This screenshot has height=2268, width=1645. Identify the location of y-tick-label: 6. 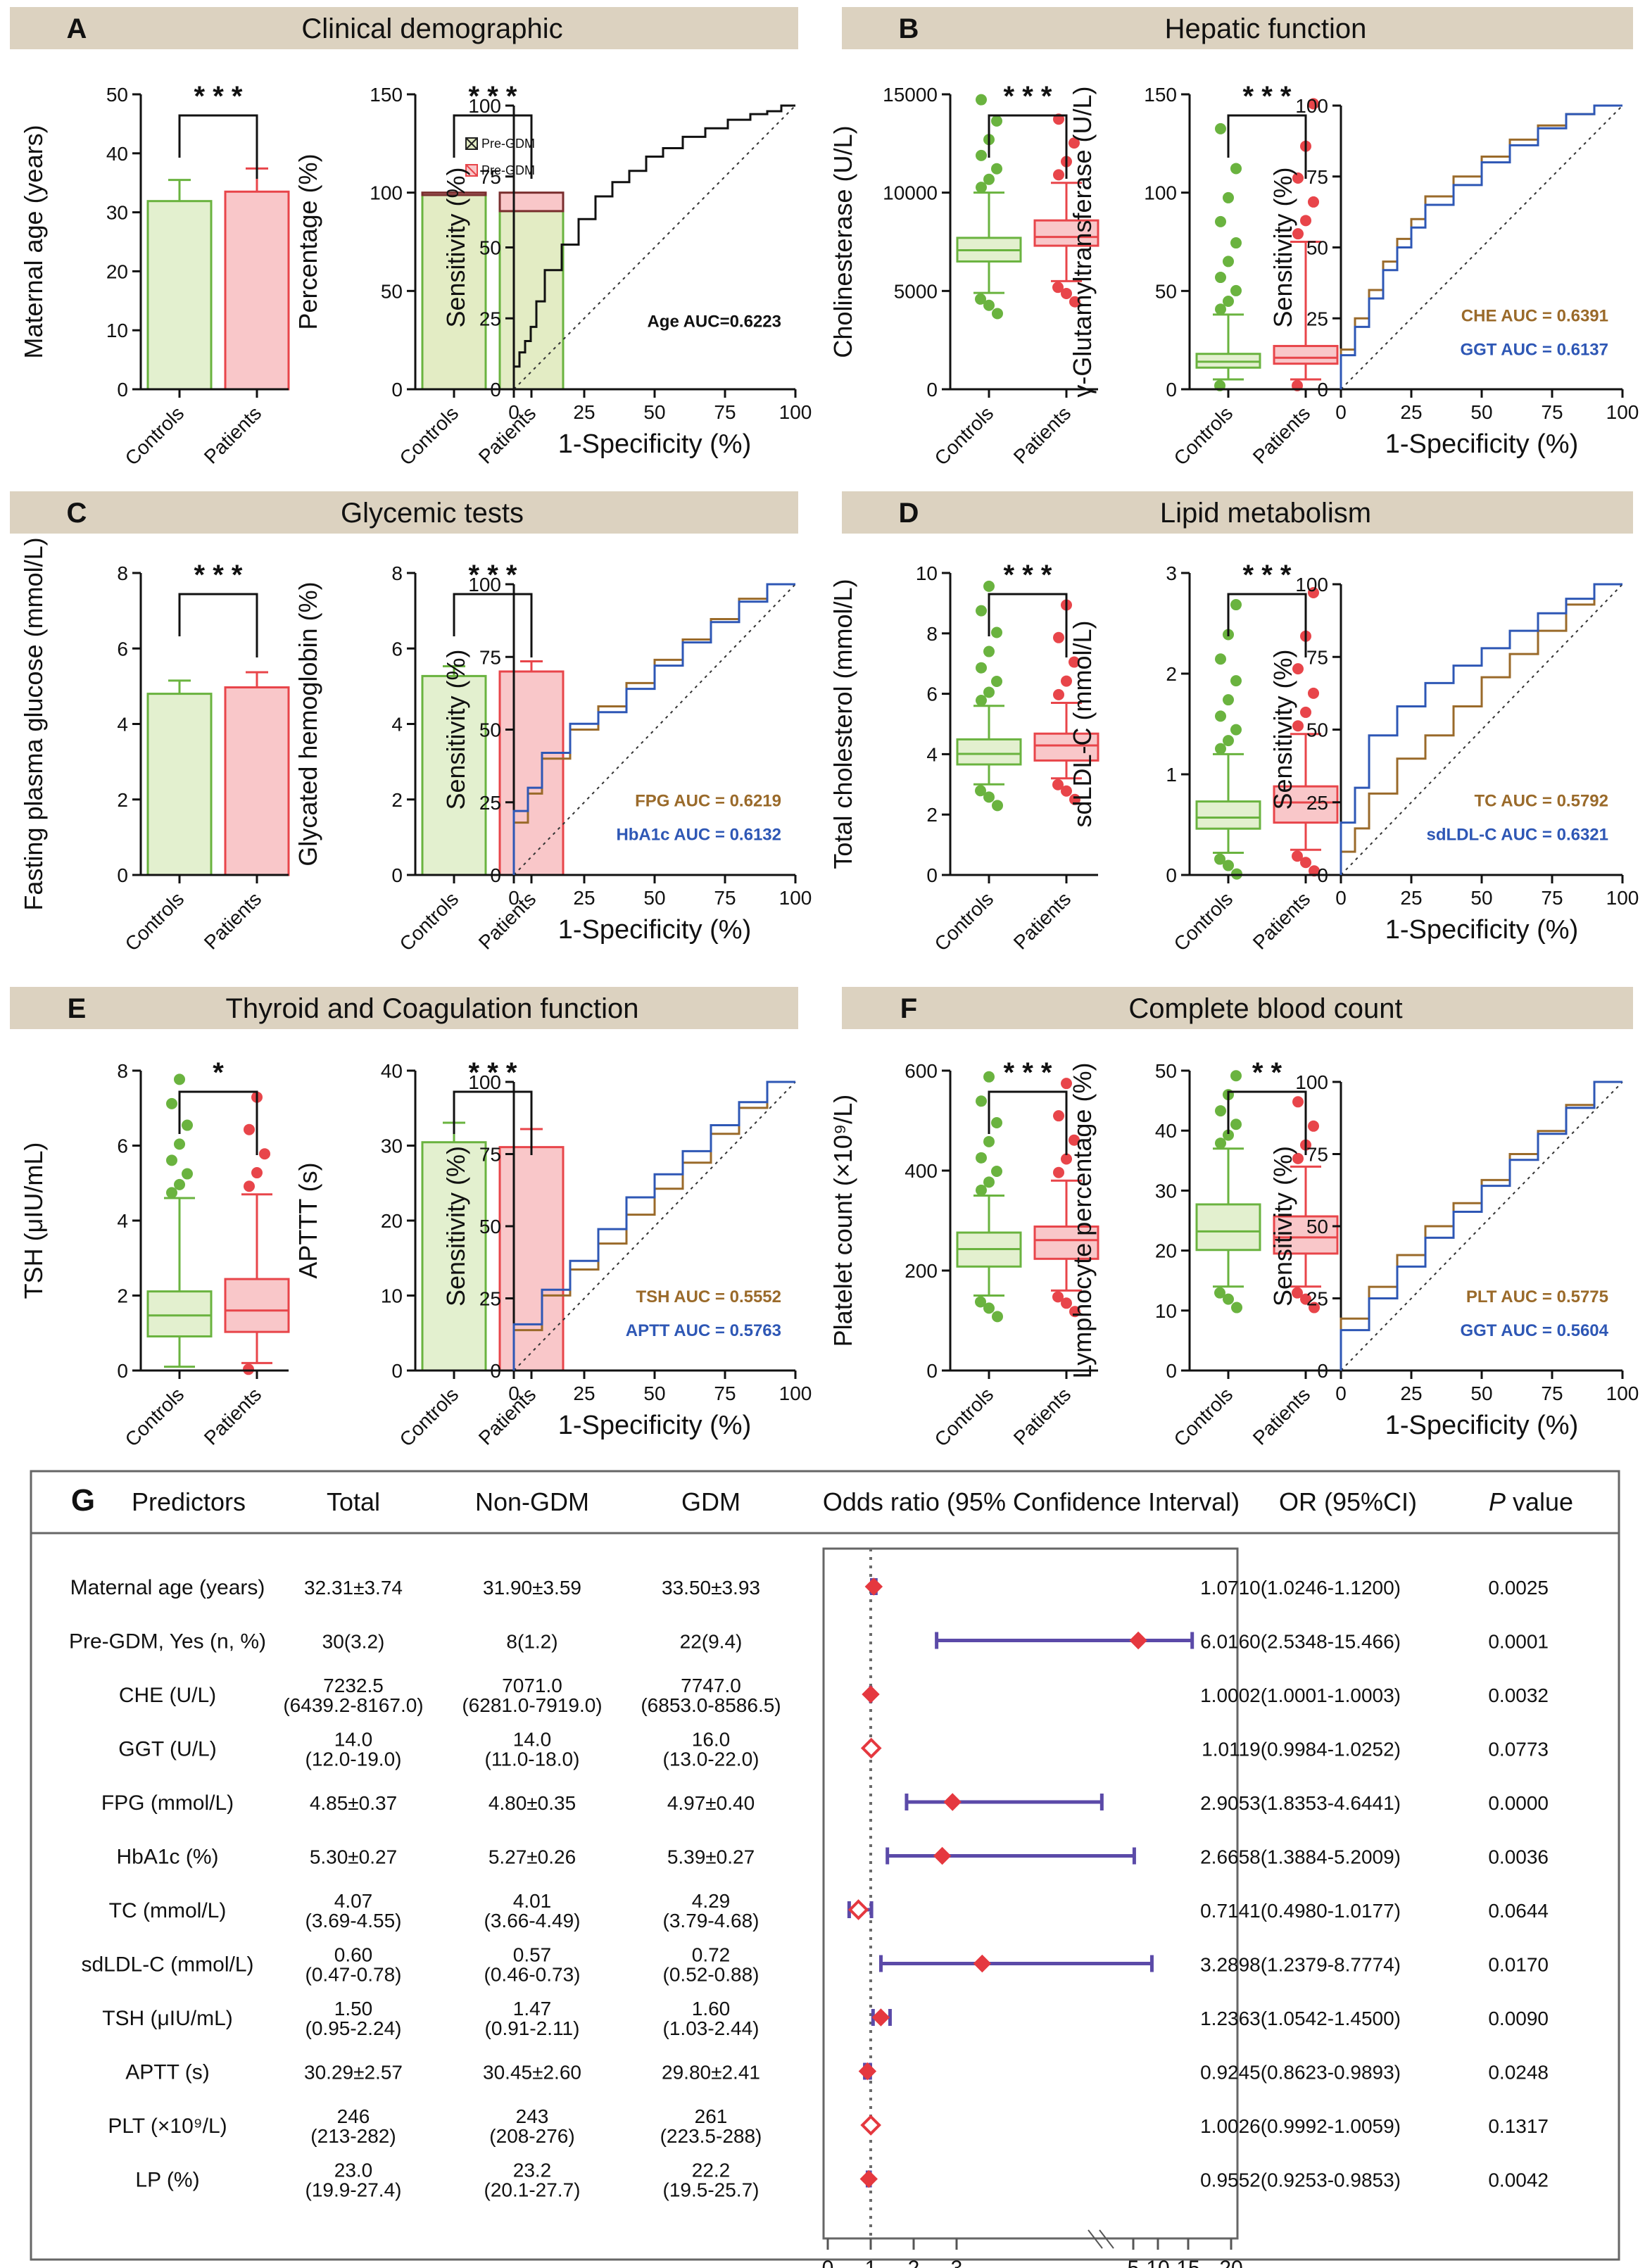
(932, 694).